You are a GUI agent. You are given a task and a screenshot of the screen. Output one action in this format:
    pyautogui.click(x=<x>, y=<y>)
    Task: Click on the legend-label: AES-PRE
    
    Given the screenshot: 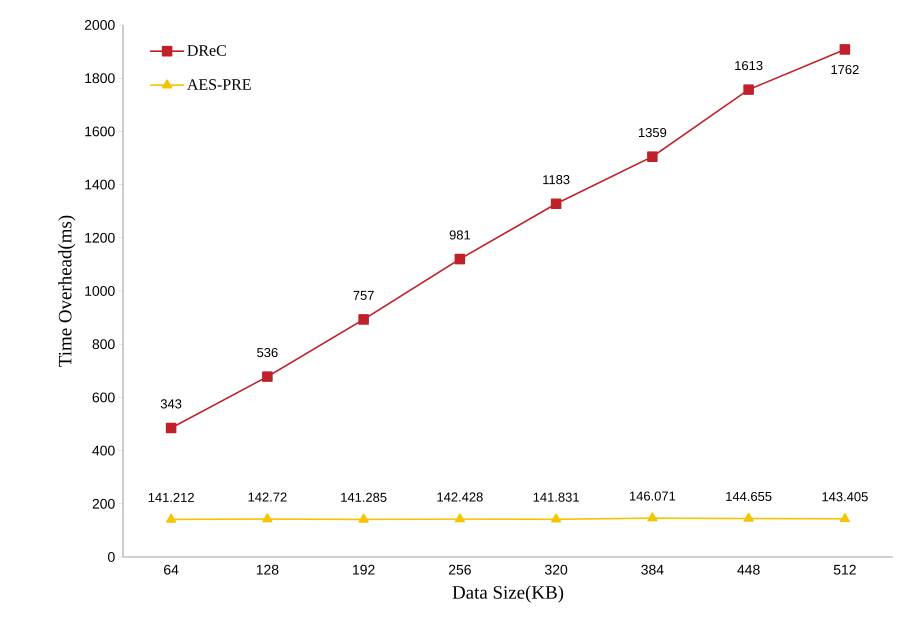 What is the action you would take?
    pyautogui.click(x=219, y=84)
    